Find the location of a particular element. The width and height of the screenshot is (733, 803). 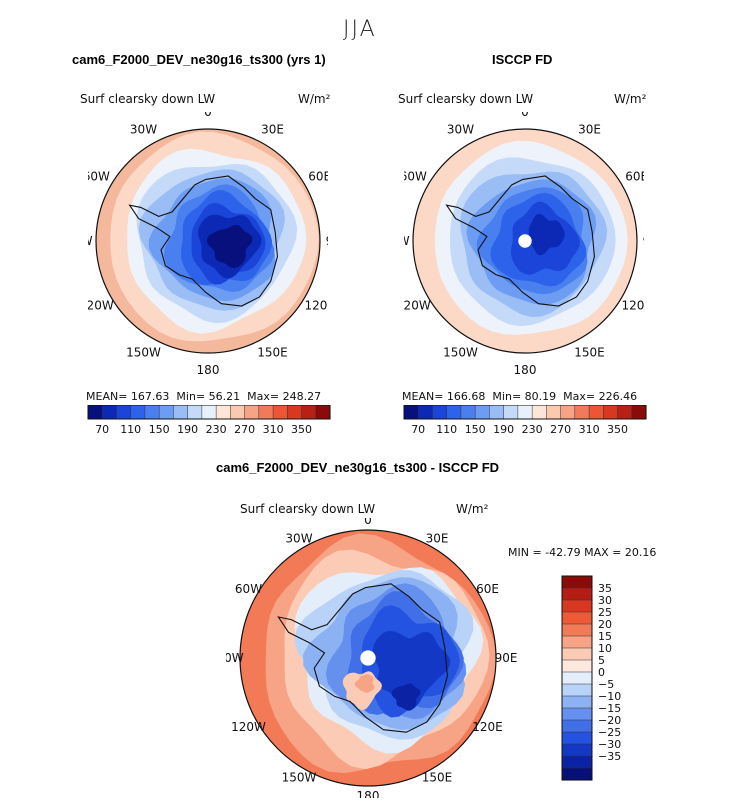

panel3-variable: Surf clearsky down LW is located at coordinates (308, 509).